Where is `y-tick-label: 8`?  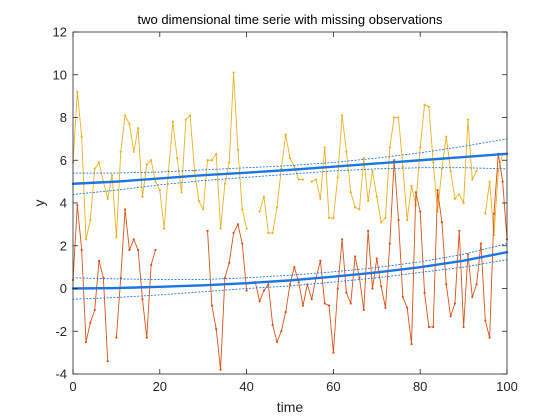 y-tick-label: 8 is located at coordinates (63, 117).